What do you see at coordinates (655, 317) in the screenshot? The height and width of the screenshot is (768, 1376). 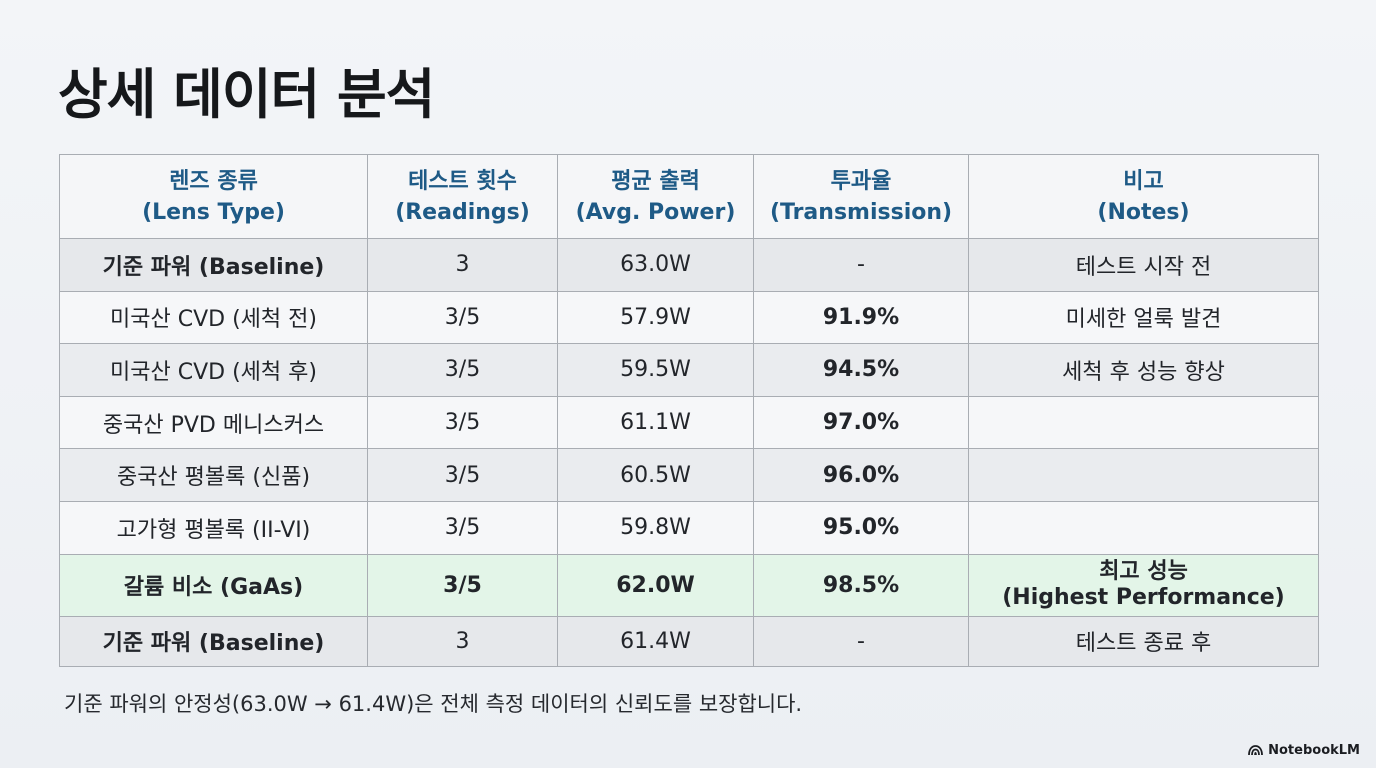 I see `cell-avg-power: 57.9W` at bounding box center [655, 317].